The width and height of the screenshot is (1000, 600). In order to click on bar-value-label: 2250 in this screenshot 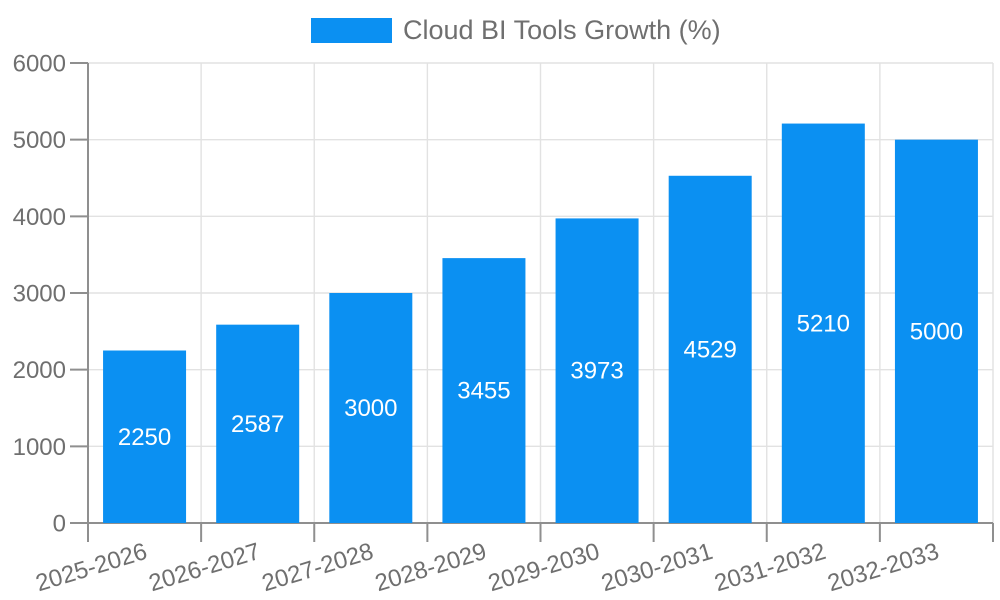, I will do `click(144, 437)`.